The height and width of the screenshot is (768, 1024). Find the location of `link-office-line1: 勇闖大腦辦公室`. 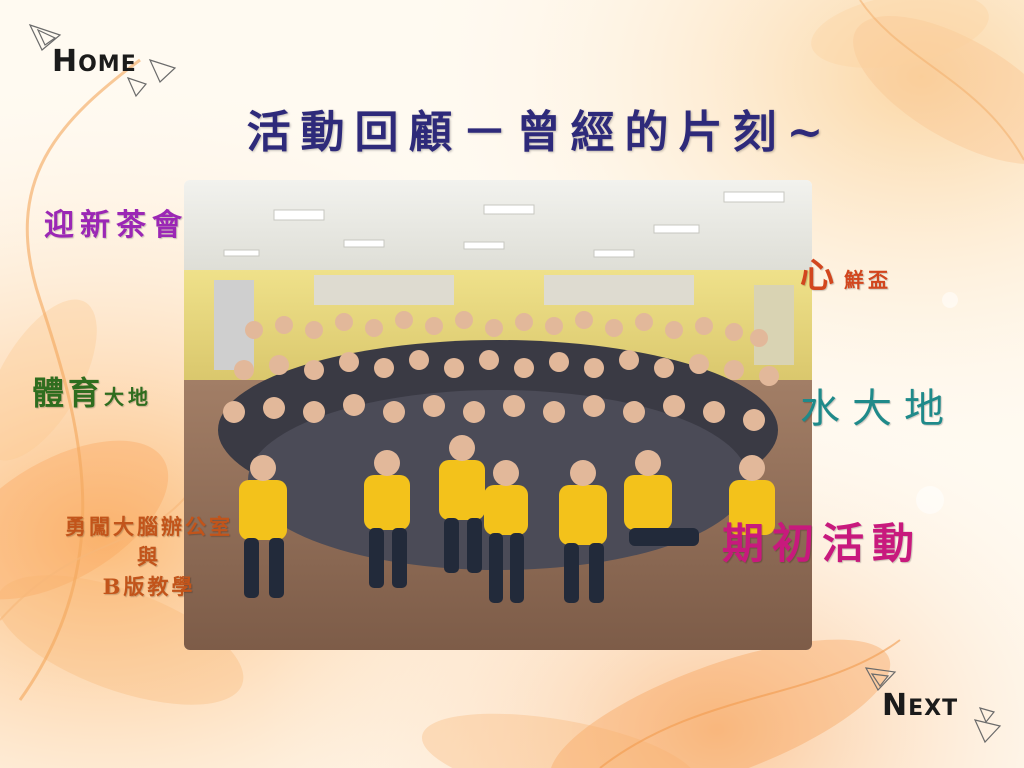

link-office-line1: 勇闖大腦辦公室 is located at coordinates (149, 526).